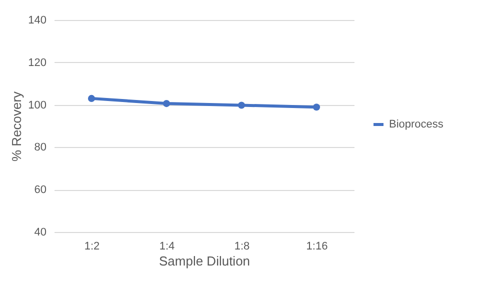 This screenshot has width=480, height=289. What do you see at coordinates (204, 261) in the screenshot?
I see `x-axis-title: Sample Dilution` at bounding box center [204, 261].